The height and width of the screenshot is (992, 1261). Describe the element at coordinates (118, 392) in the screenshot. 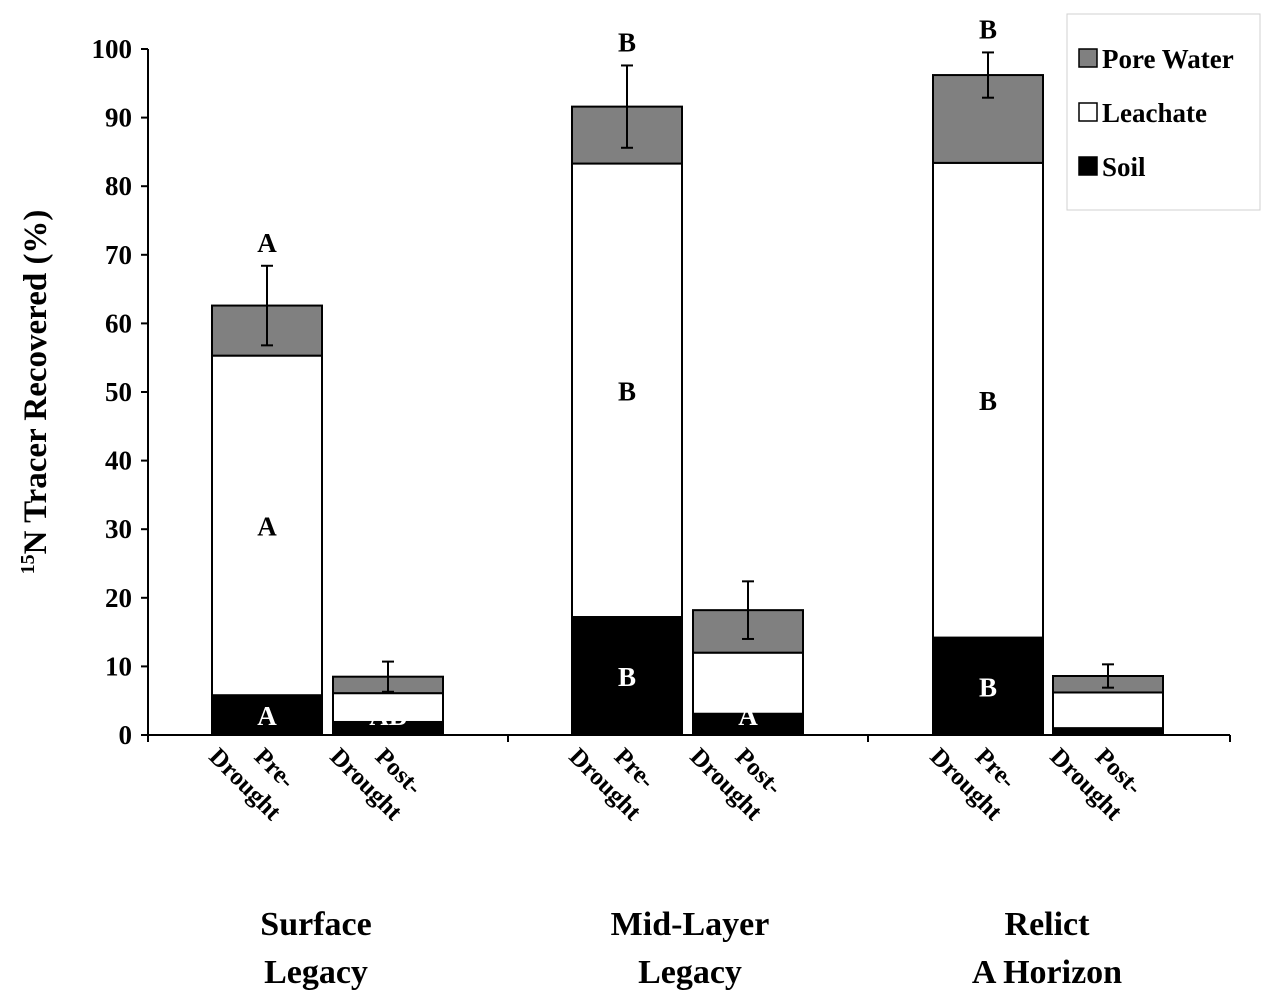

I see `y-tick-label: 50` at that location.